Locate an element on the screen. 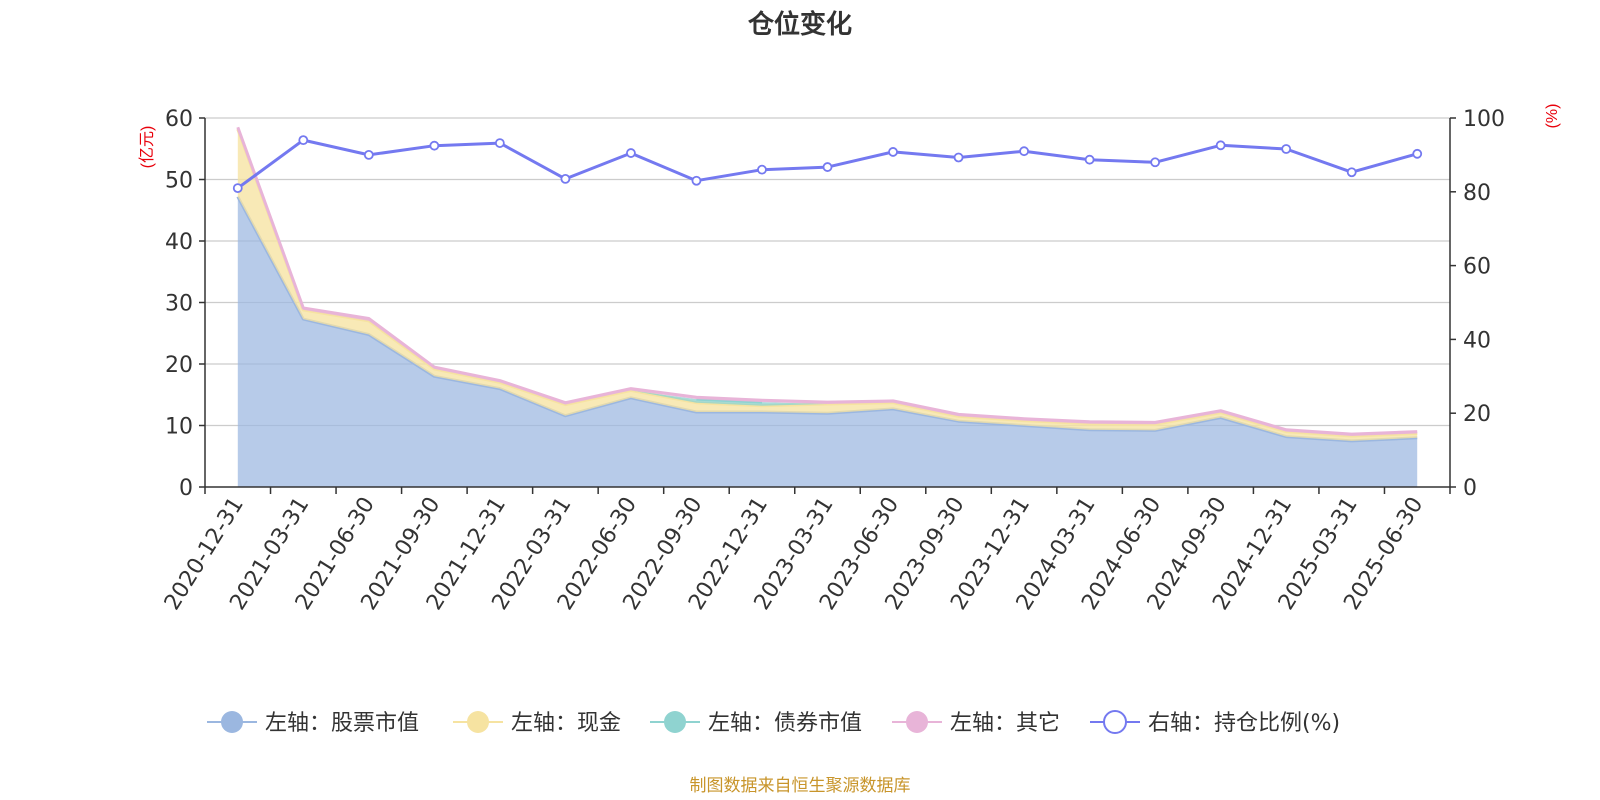 This screenshot has width=1600, height=800. ratio-line-series is located at coordinates (827, 164).